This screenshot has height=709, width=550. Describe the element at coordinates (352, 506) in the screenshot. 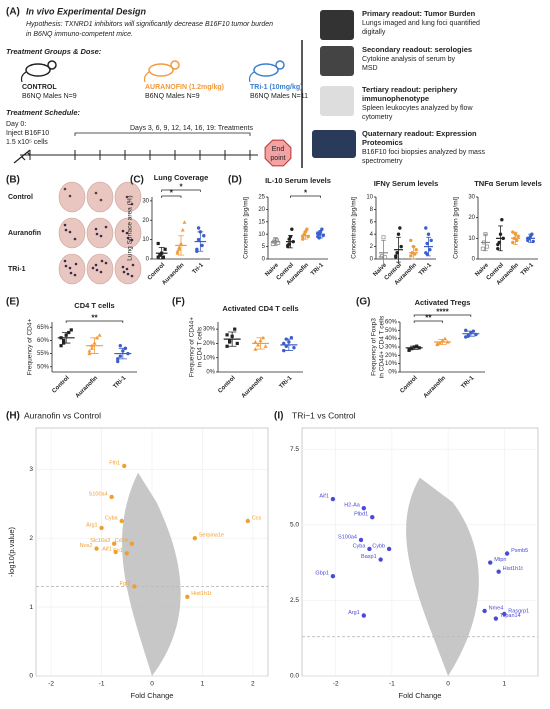

I see `gene-label: H2-Aa` at that location.